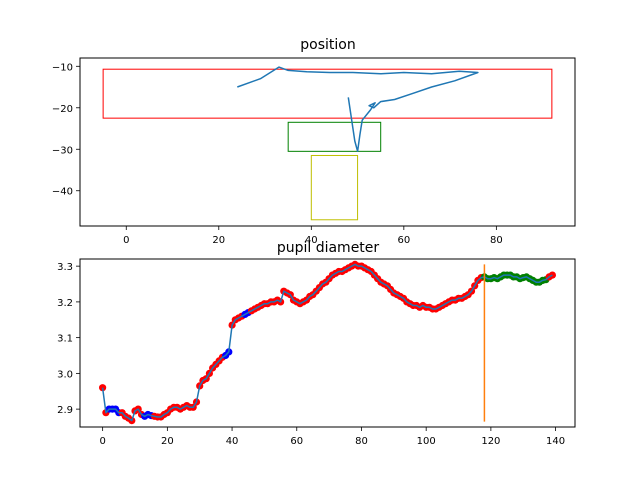 Image resolution: width=640 pixels, height=484 pixels. Describe the element at coordinates (403, 240) in the screenshot. I see `position-x-tick-label: 60` at that location.